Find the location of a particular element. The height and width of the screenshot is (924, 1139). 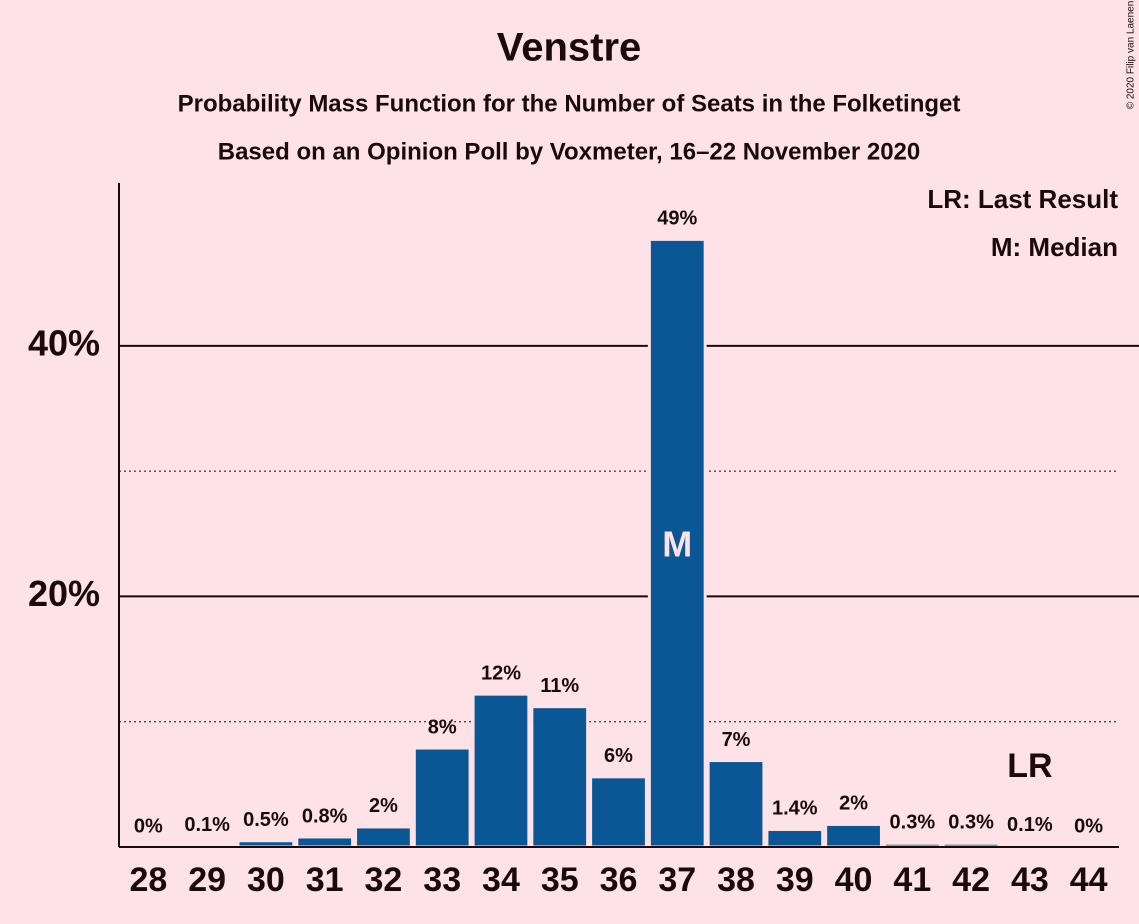

value-label: 7% is located at coordinates (736, 740).